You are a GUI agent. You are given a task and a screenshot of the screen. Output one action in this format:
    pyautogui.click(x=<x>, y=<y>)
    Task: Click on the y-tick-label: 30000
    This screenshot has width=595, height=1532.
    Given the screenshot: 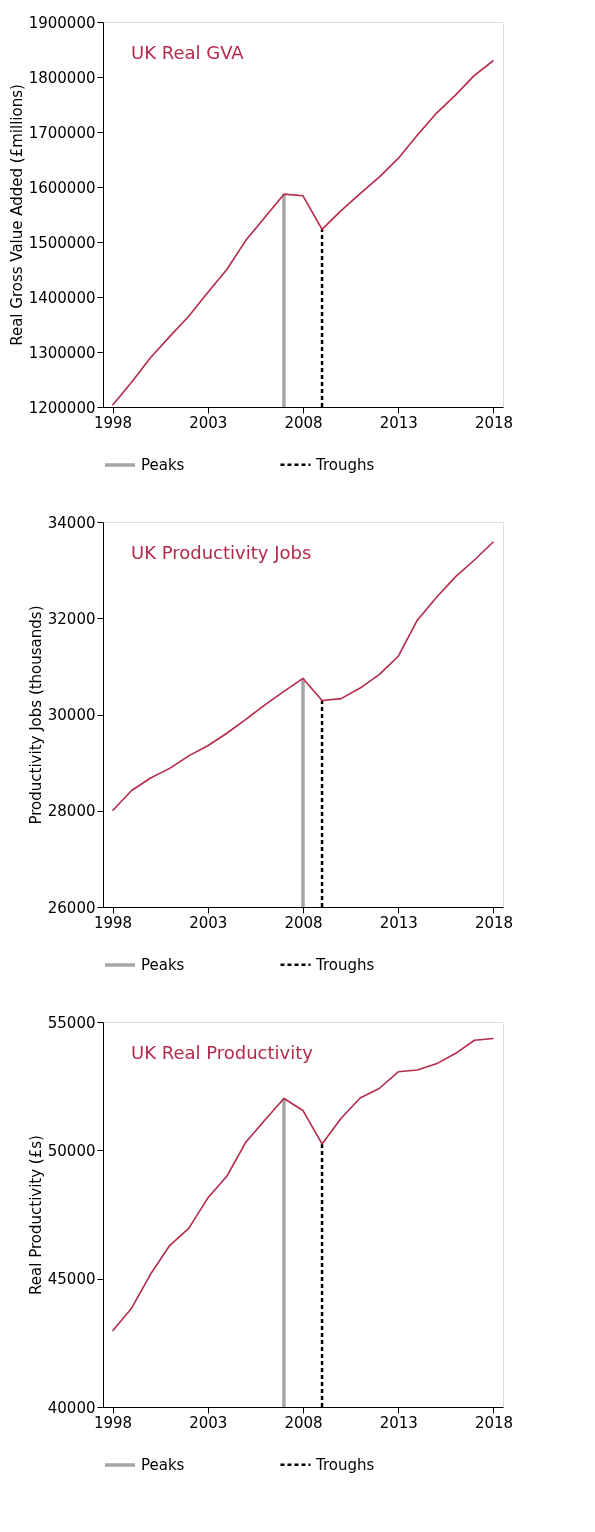 What is the action you would take?
    pyautogui.click(x=71, y=715)
    